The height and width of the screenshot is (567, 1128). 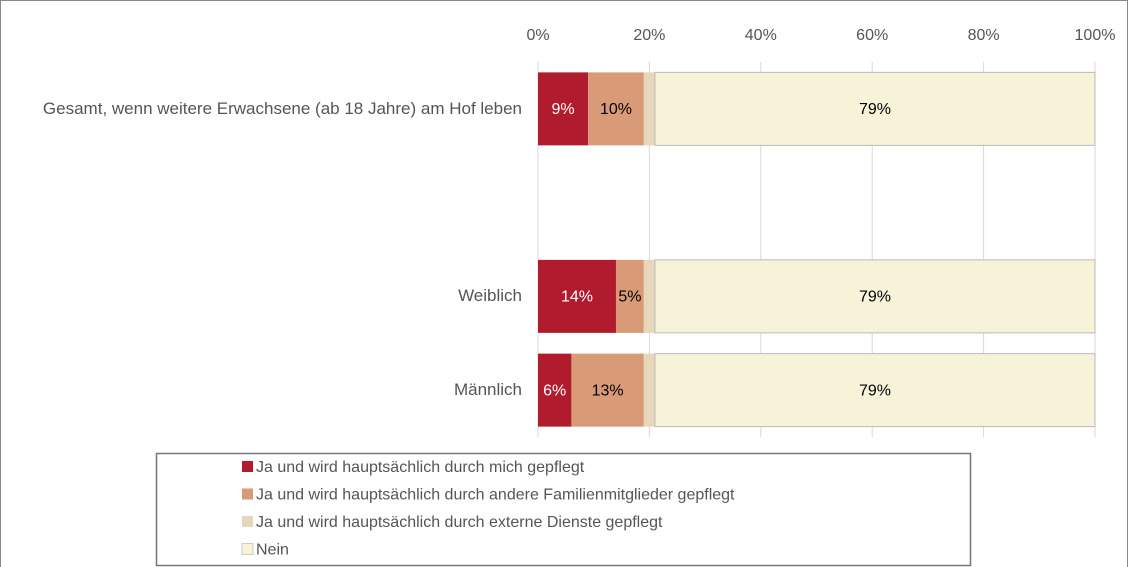 I want to click on category-label: Männlich, so click(x=487, y=390).